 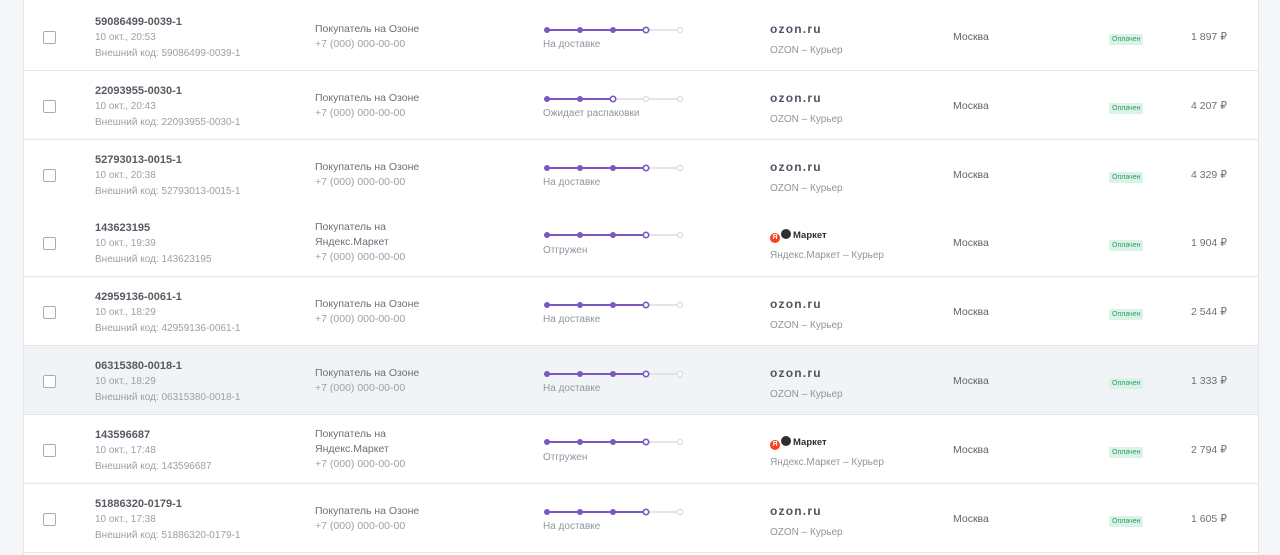 What do you see at coordinates (138, 503) in the screenshot?
I see `order-id: 51886320-0179-1` at bounding box center [138, 503].